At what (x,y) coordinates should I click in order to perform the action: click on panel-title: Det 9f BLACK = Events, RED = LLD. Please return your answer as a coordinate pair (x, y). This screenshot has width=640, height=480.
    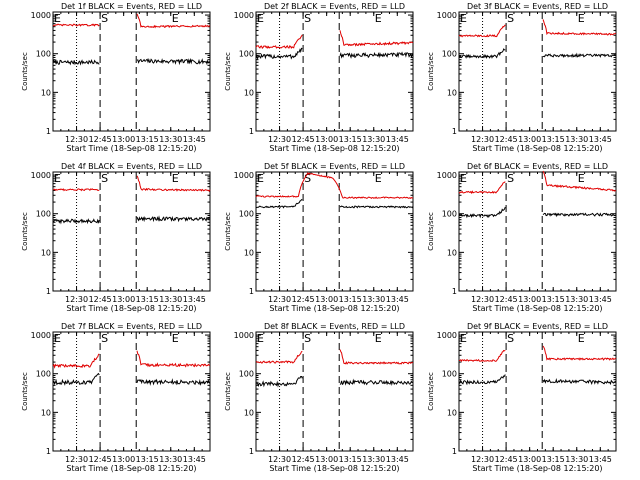
    Looking at the image, I should click on (537, 326).